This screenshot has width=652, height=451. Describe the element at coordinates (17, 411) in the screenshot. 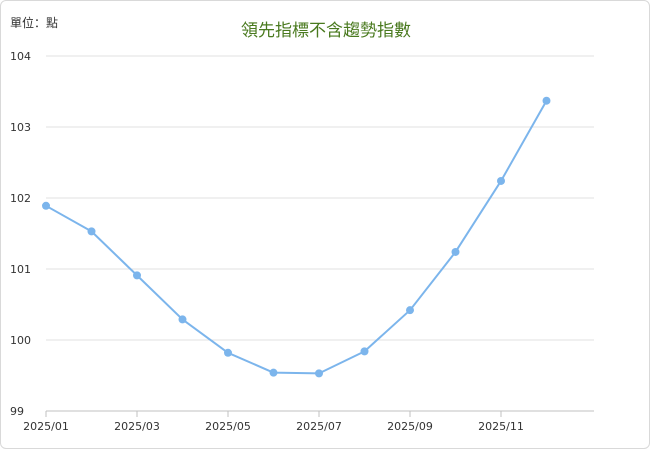

I see `y-tick-label: 99` at that location.